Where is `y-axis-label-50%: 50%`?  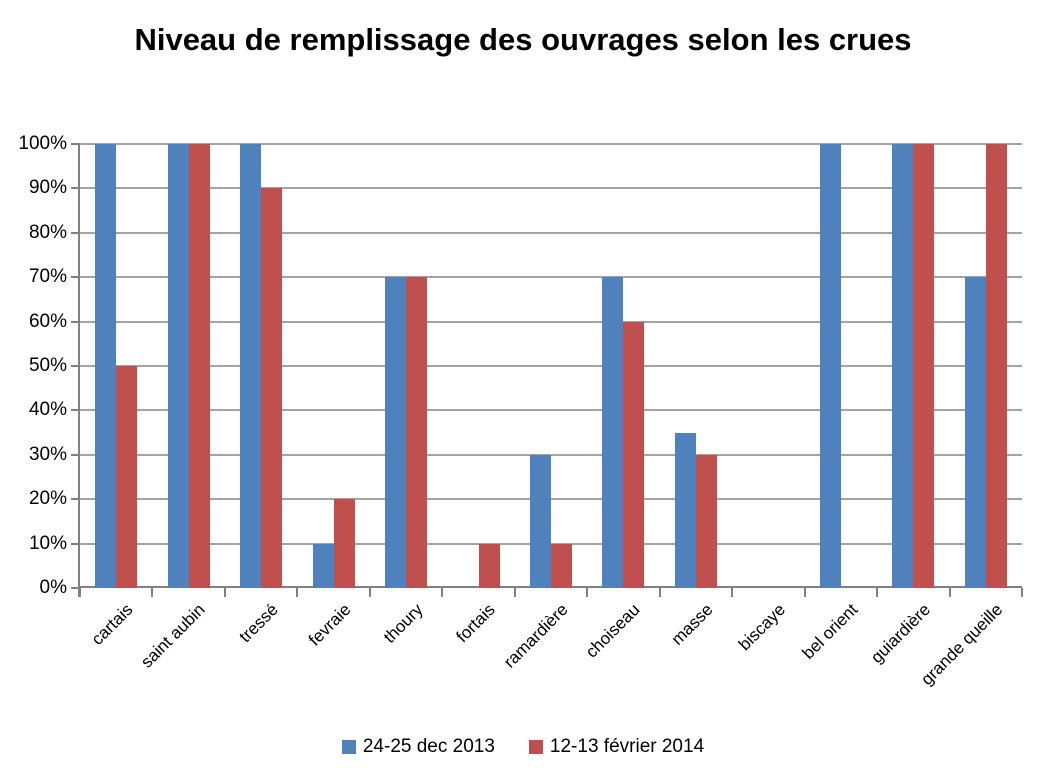
y-axis-label-50%: 50% is located at coordinates (47, 365).